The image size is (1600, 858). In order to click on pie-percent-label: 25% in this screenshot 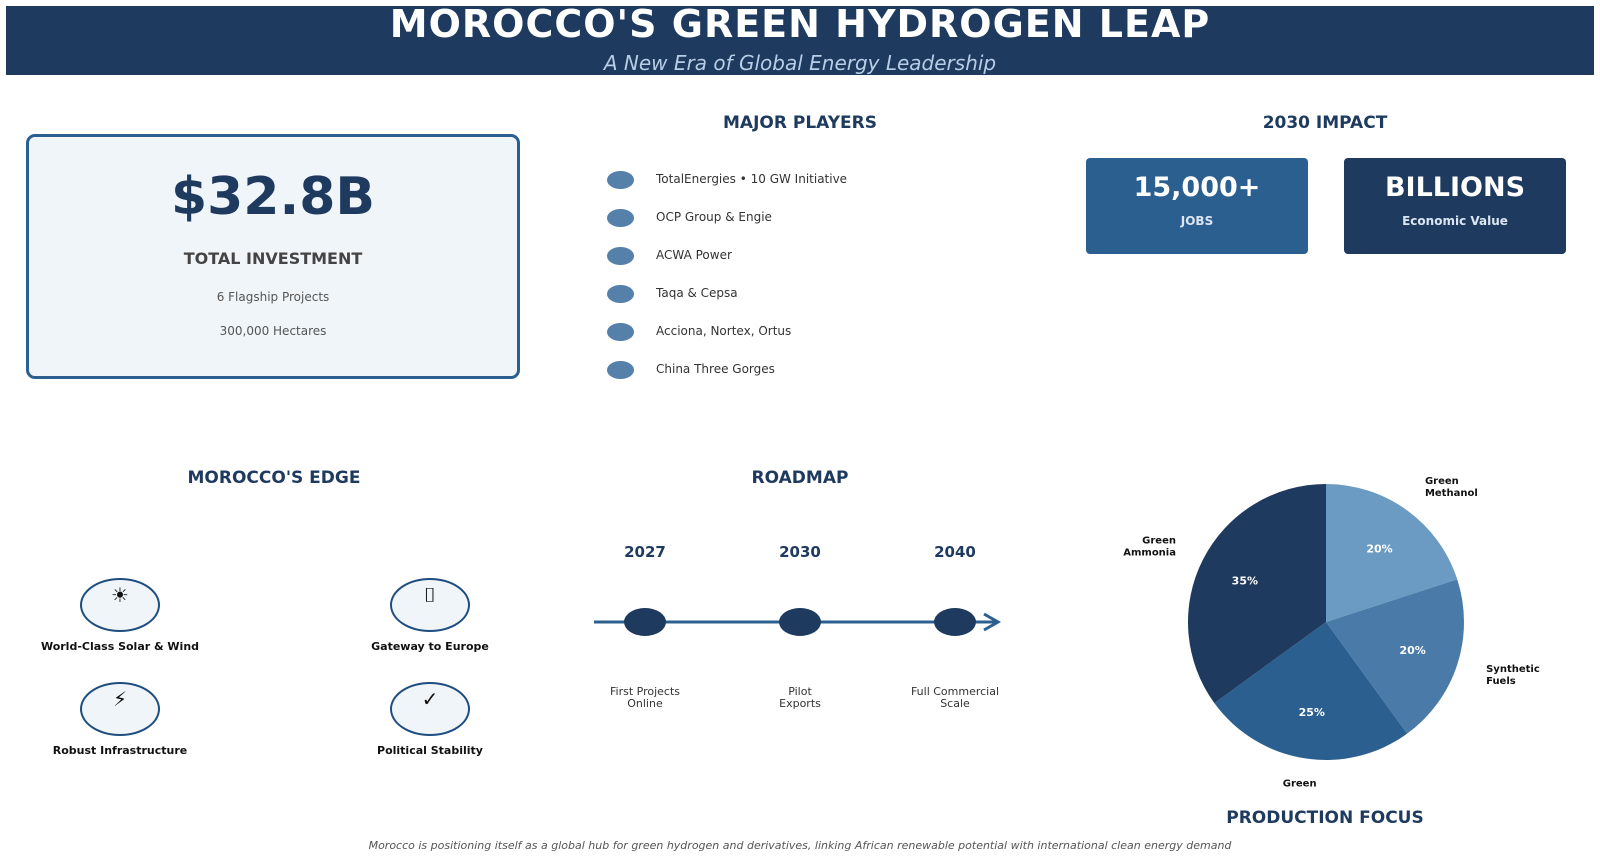, I will do `click(1312, 712)`.